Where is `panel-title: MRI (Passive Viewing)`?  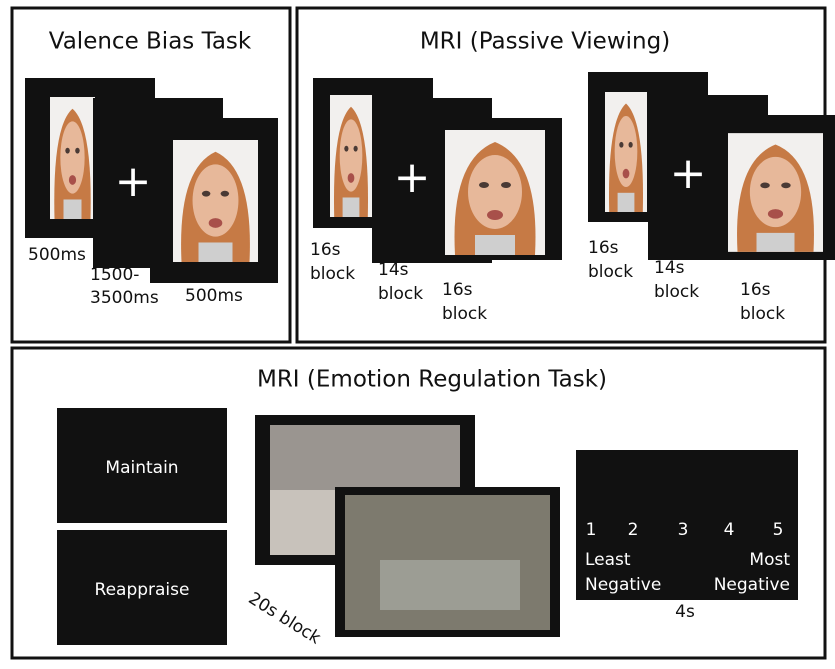 panel-title: MRI (Passive Viewing) is located at coordinates (545, 42).